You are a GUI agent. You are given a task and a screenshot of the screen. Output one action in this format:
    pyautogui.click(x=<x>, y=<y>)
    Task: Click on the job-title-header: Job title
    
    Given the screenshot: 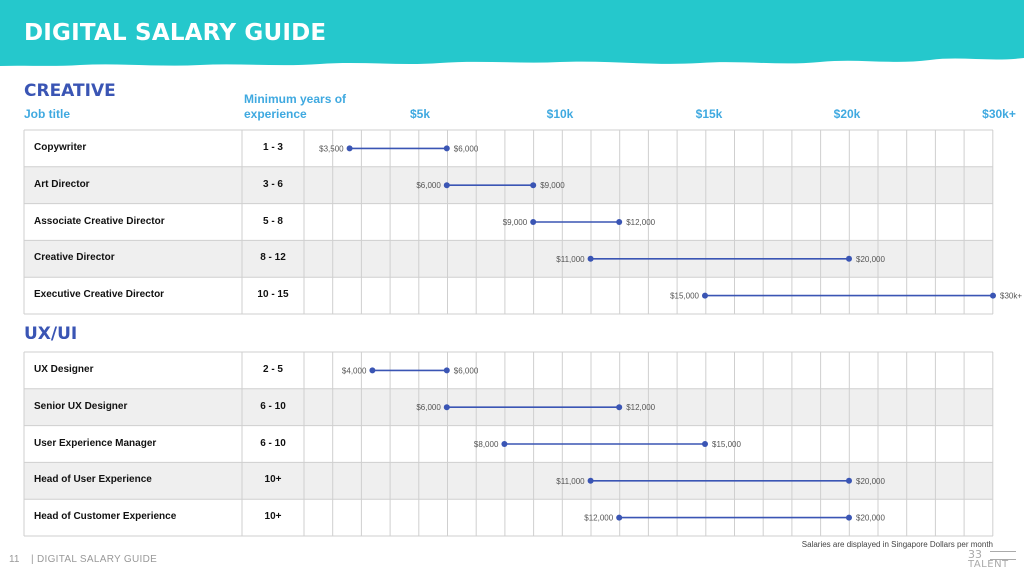 What is the action you would take?
    pyautogui.click(x=47, y=114)
    